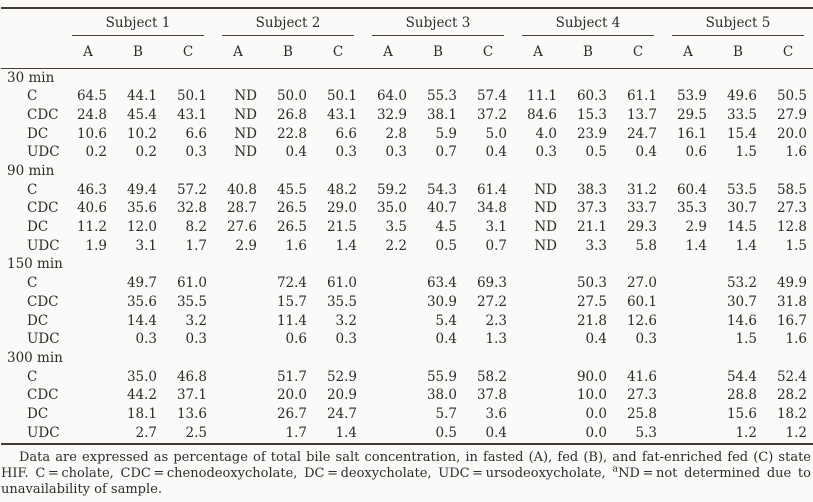  I want to click on state-header-b: B, so click(288, 52).